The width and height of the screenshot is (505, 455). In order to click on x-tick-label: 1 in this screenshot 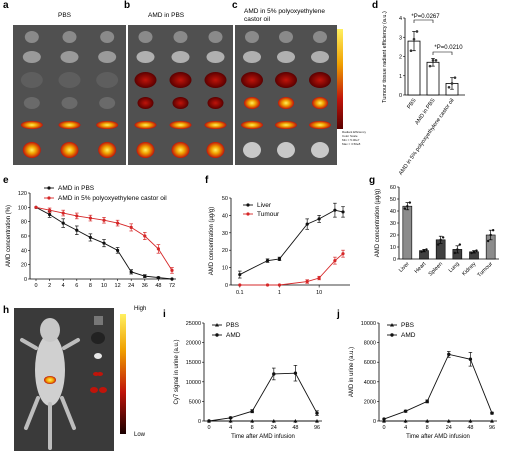, I will do `click(279, 293)`.